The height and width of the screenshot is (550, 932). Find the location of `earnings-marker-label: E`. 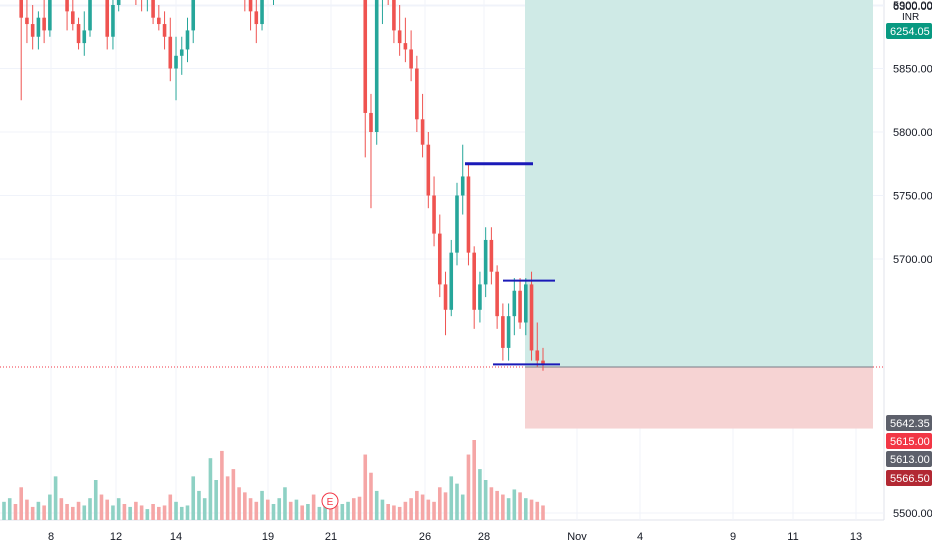

earnings-marker-label: E is located at coordinates (330, 502).